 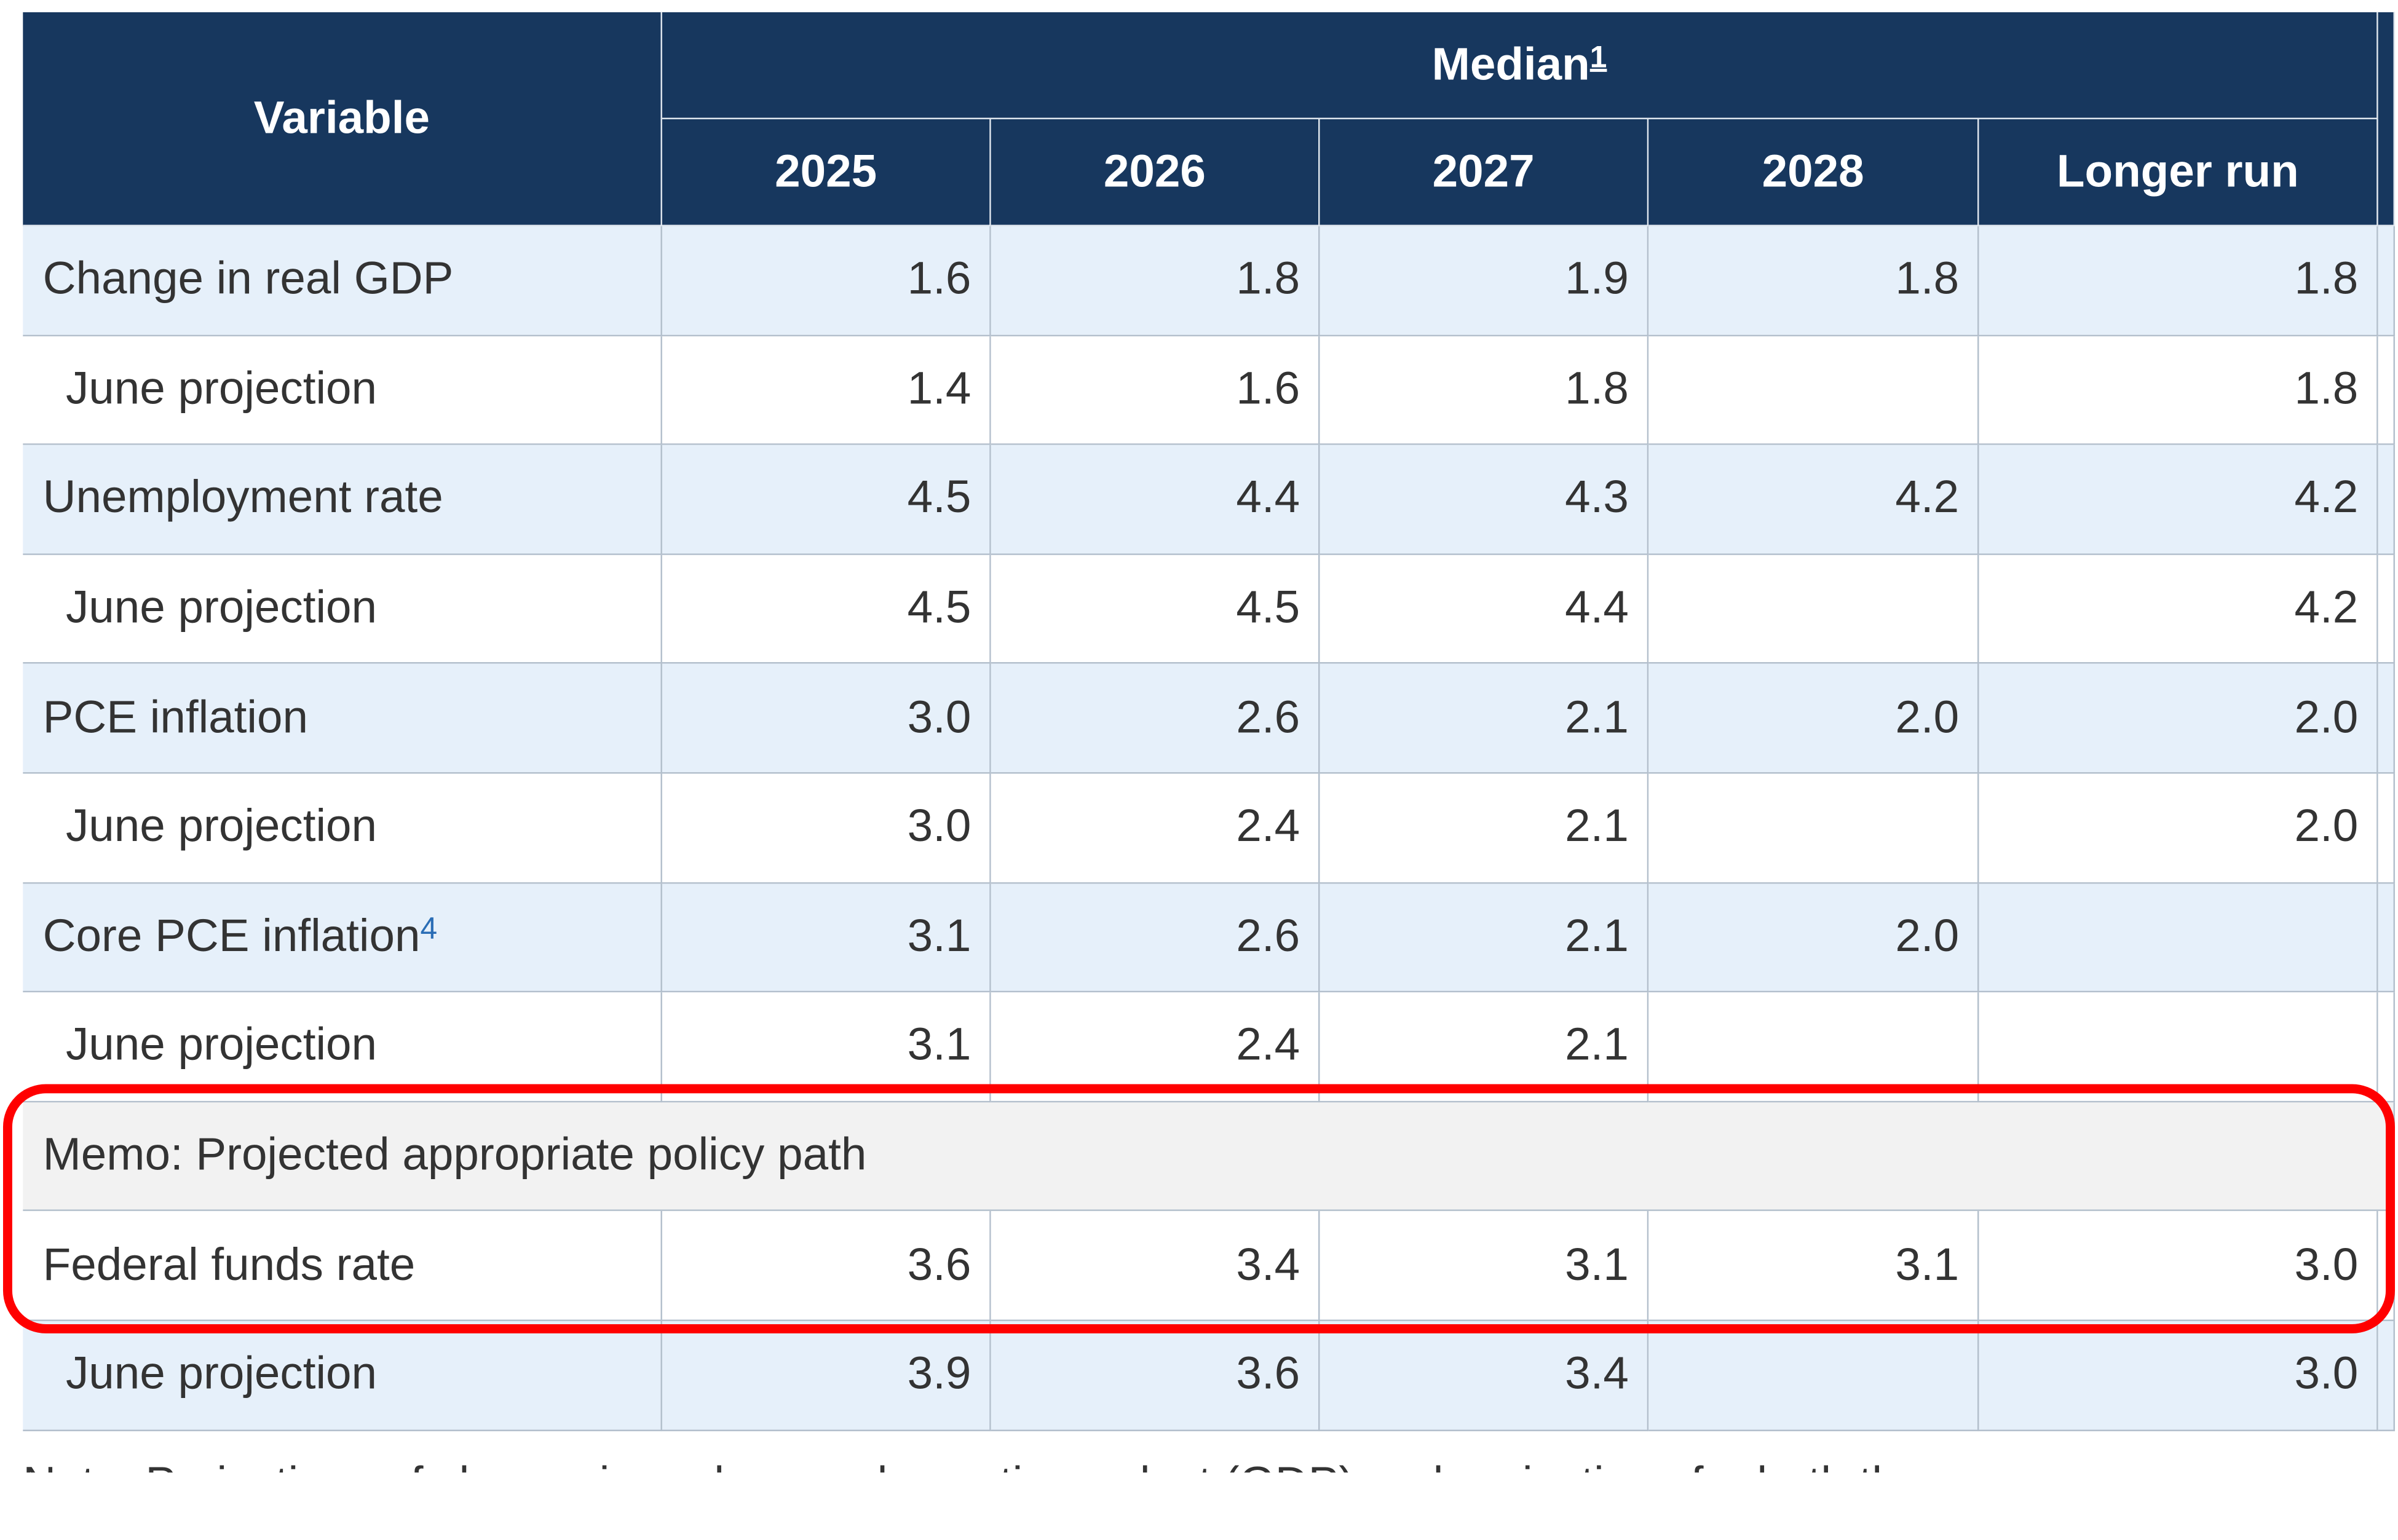 I want to click on row-label: Core PCE inflation 4, so click(x=342, y=938).